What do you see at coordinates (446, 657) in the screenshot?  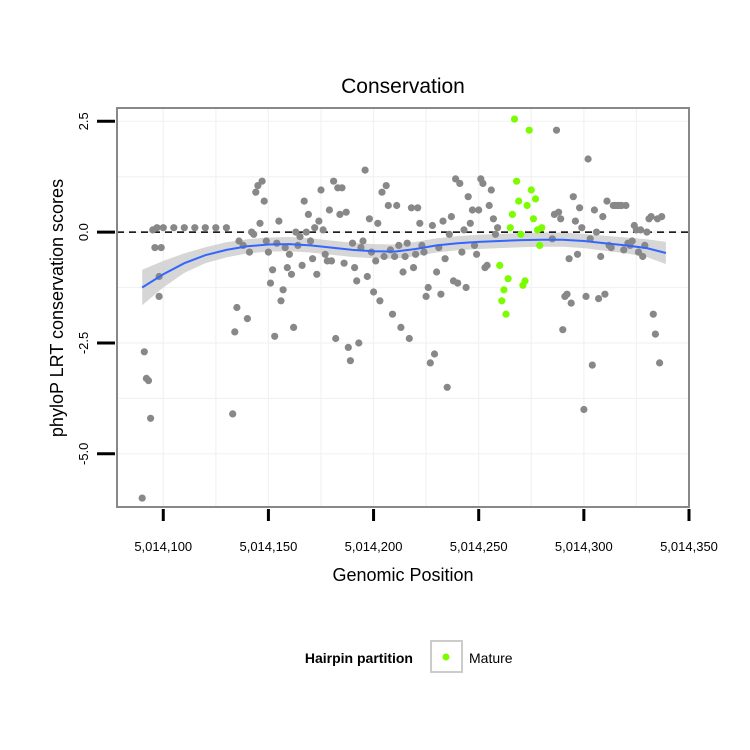 I see `legend-key-mature-point` at bounding box center [446, 657].